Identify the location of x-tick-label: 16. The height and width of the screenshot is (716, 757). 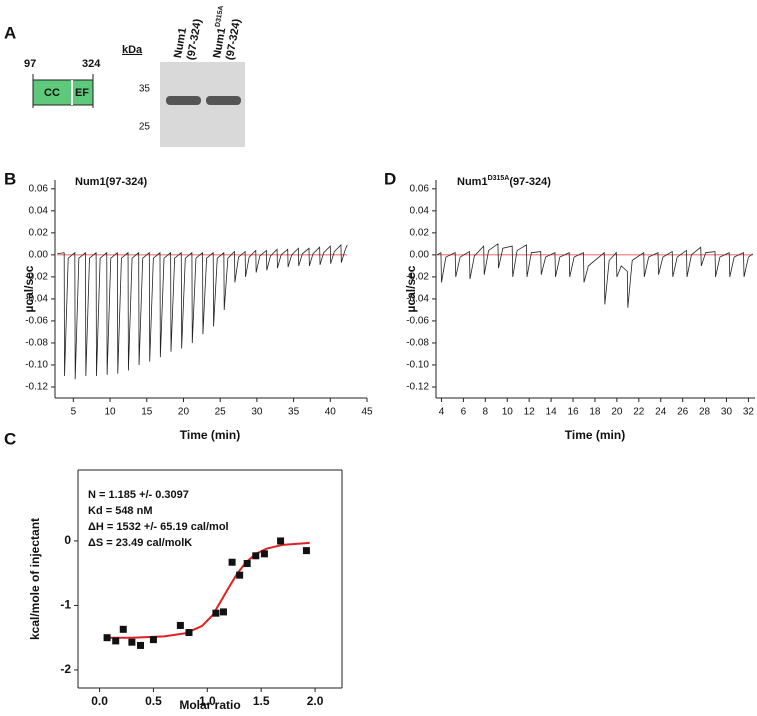
(573, 412).